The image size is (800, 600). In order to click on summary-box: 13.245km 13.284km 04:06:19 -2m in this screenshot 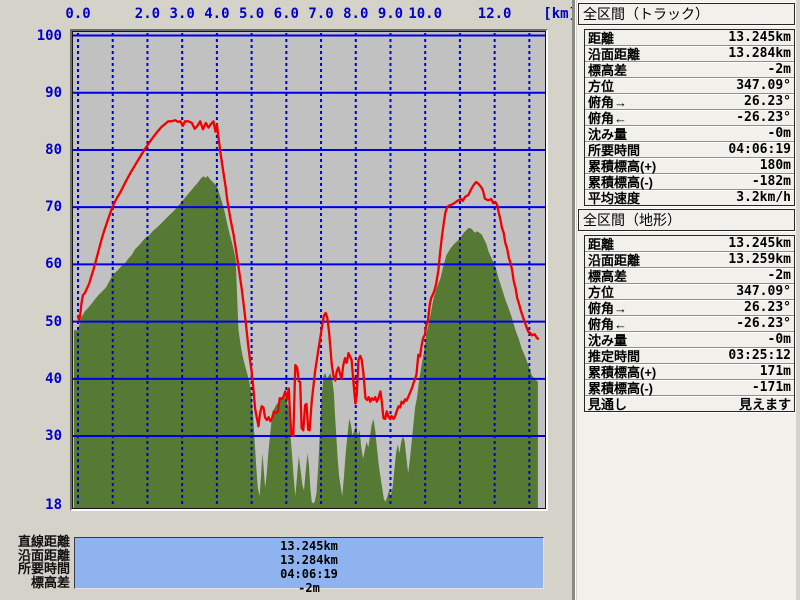, I will do `click(309, 566)`.